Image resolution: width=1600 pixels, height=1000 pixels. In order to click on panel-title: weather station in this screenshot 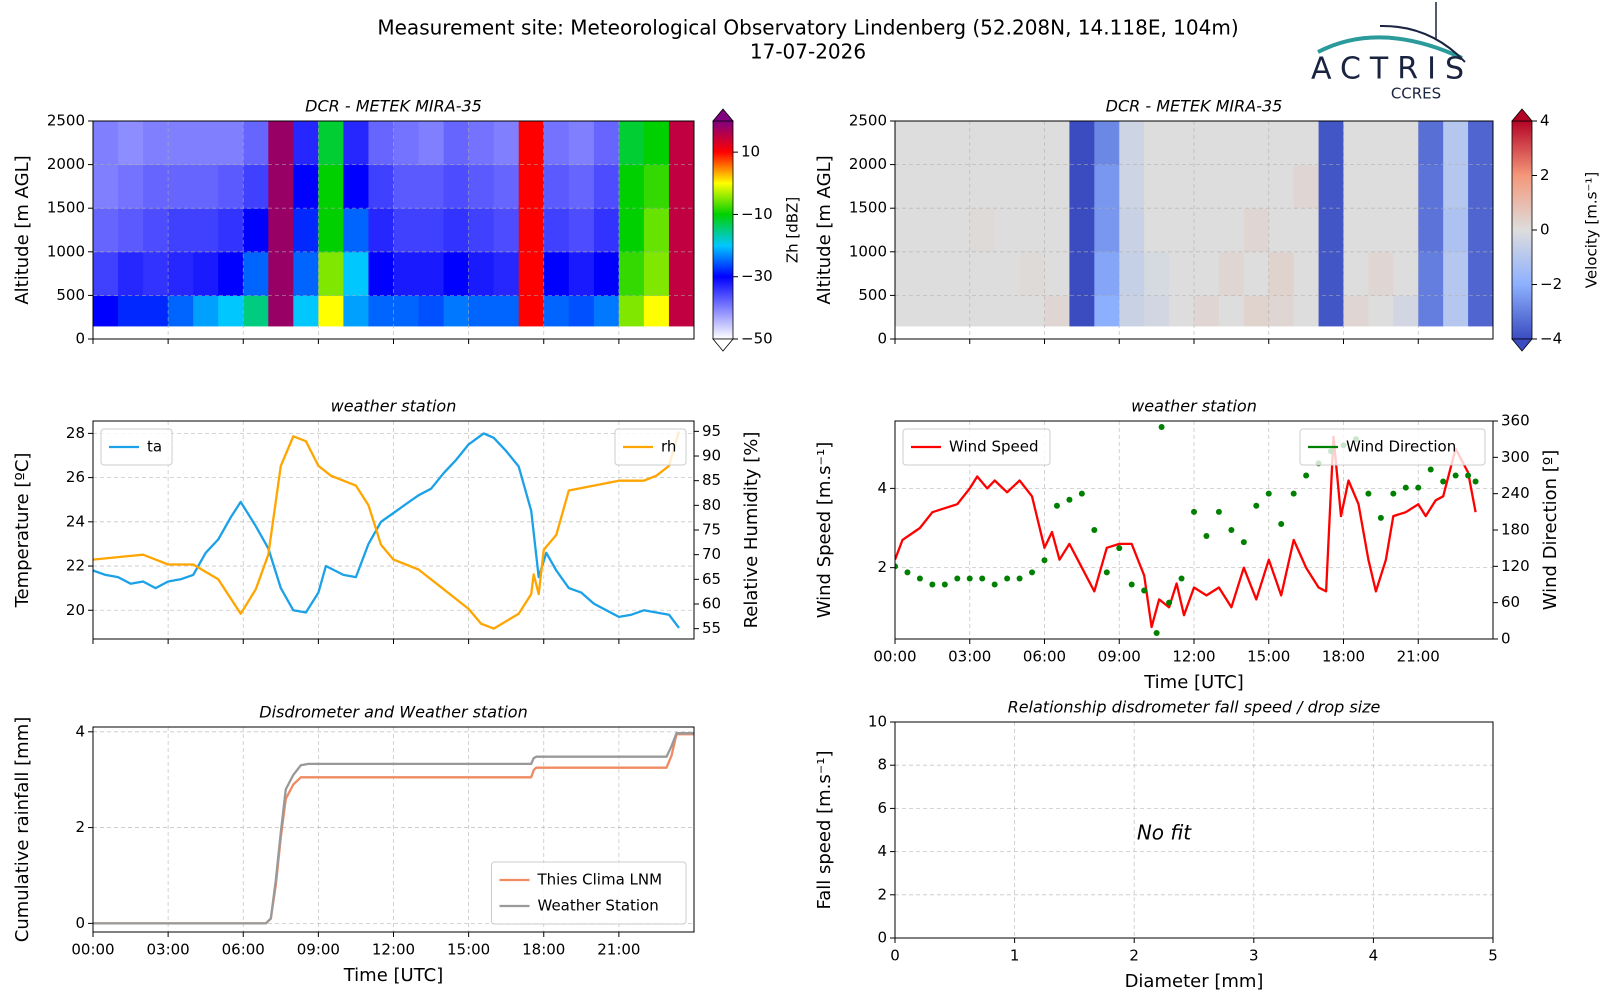, I will do `click(1194, 406)`.